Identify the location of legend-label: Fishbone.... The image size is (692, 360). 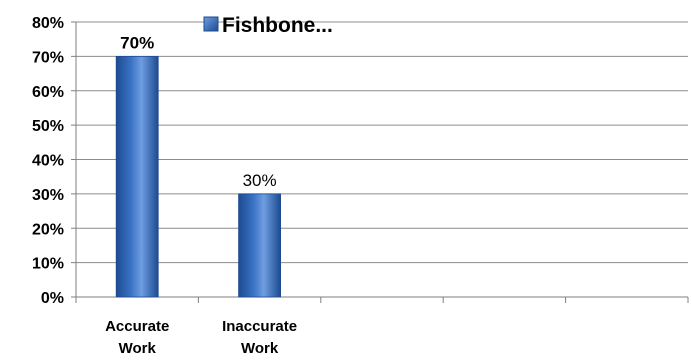
(277, 25).